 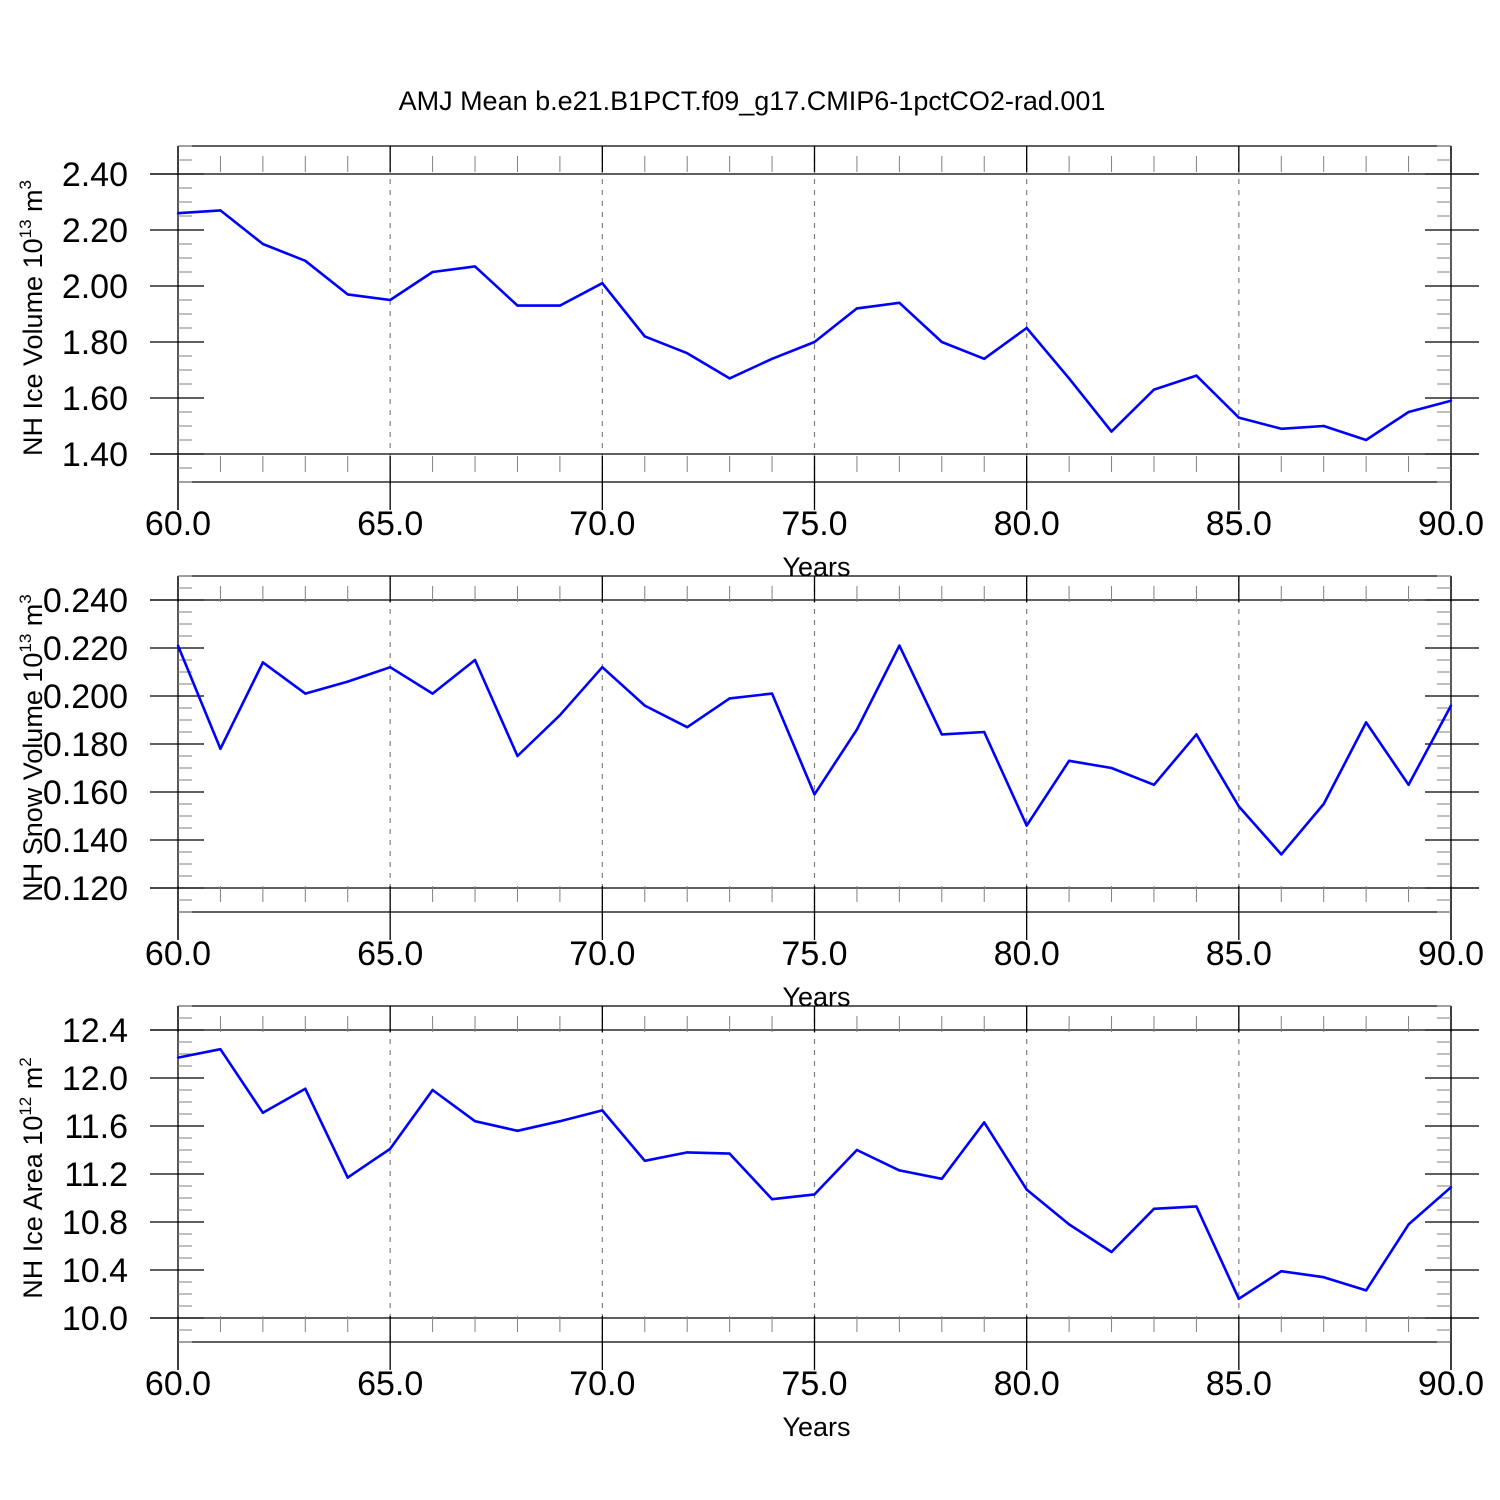 What do you see at coordinates (95, 1319) in the screenshot?
I see `y-tick-label: 10.0` at bounding box center [95, 1319].